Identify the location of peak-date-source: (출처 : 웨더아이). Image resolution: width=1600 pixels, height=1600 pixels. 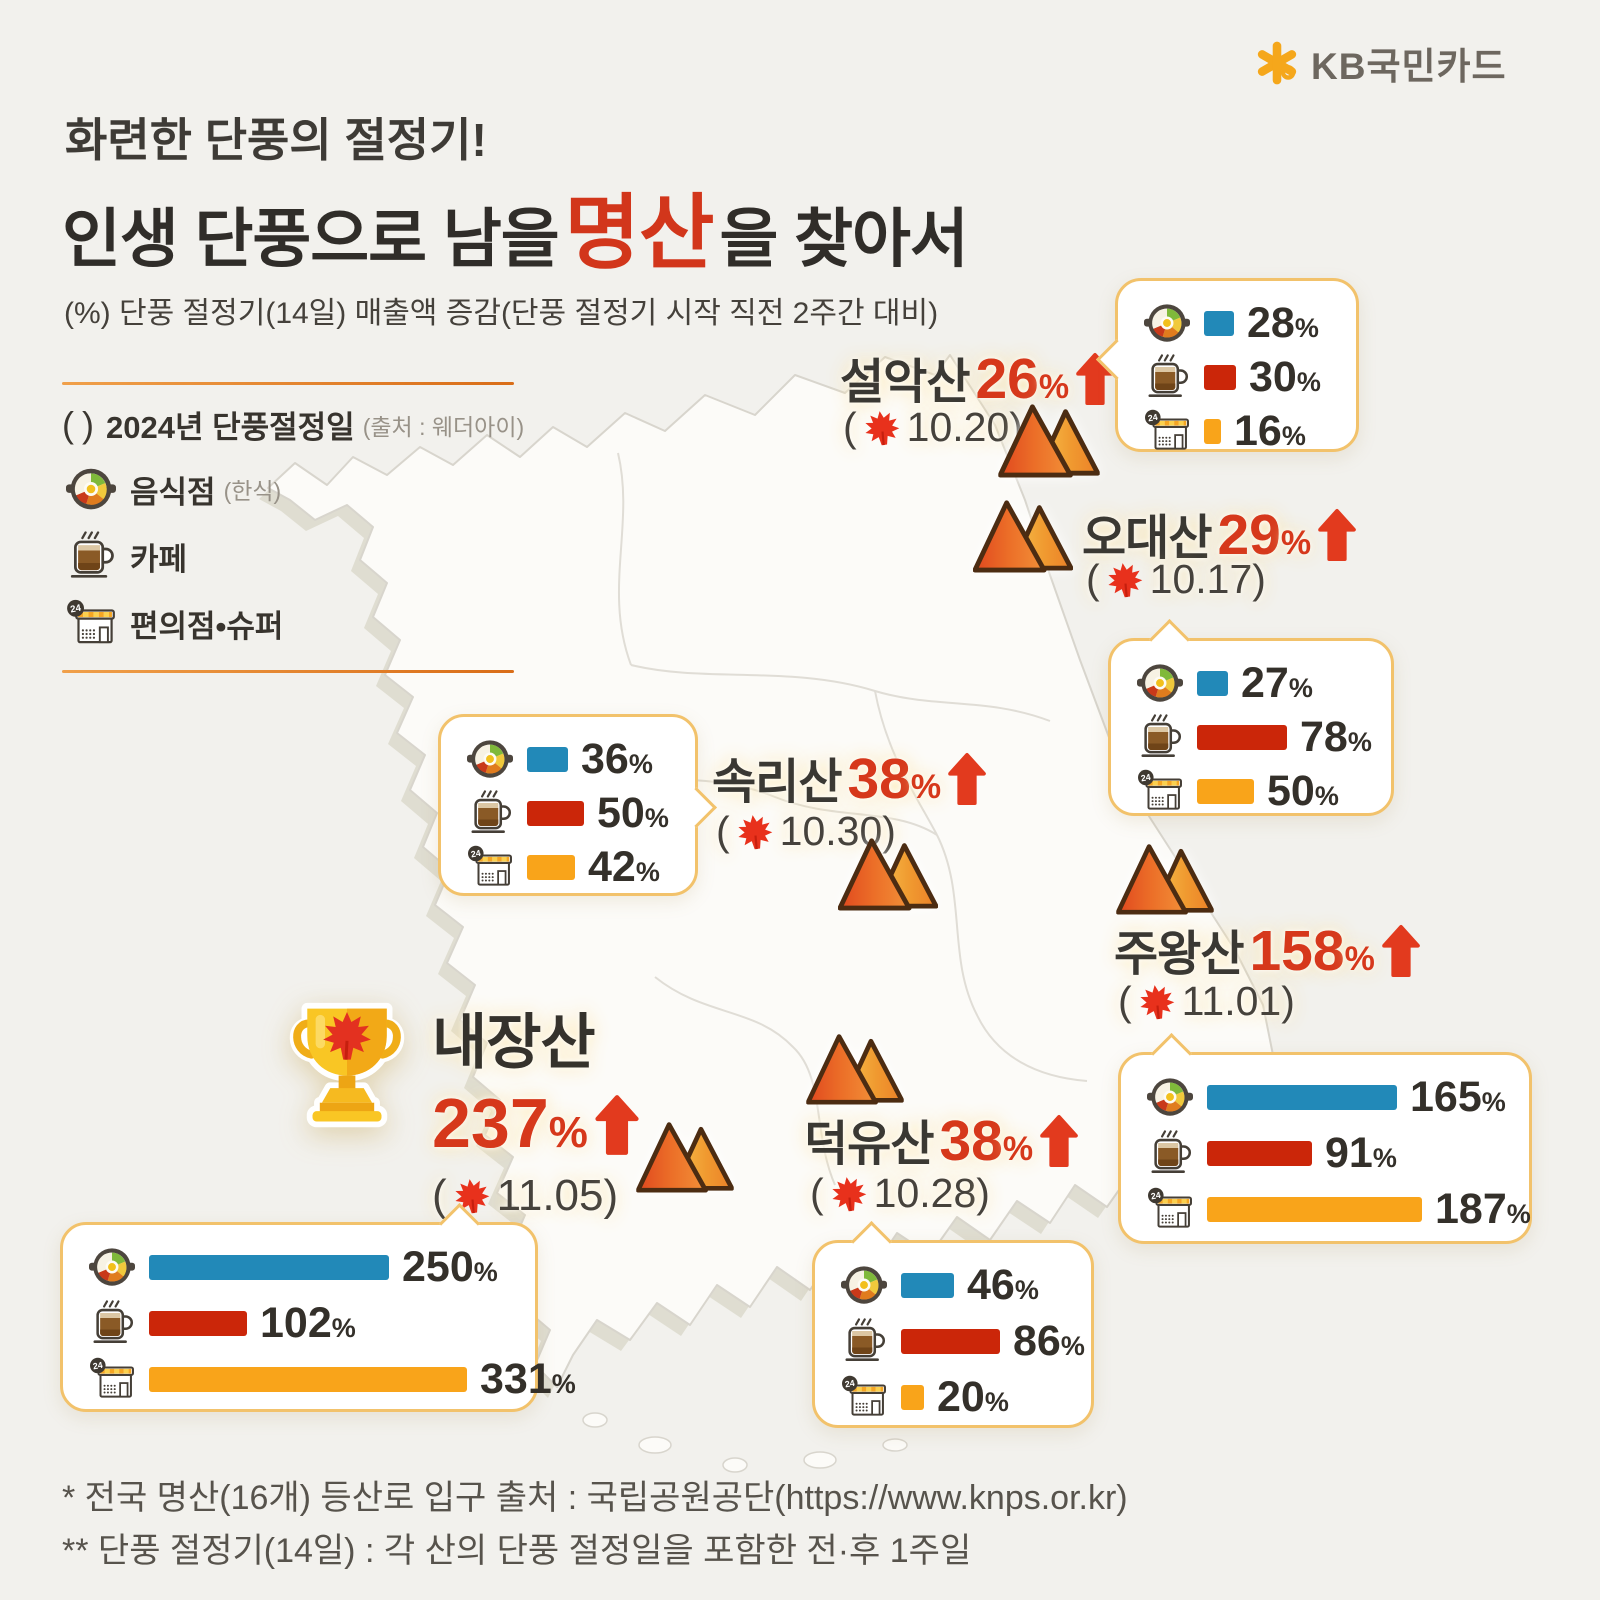
(443, 426).